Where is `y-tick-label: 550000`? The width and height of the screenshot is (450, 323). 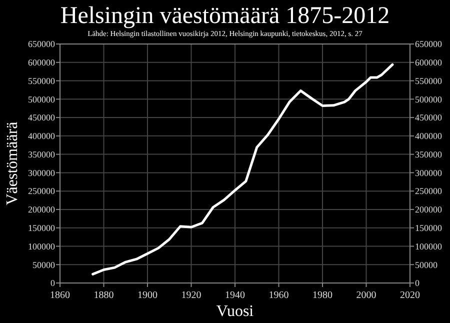 y-tick-label: 550000 is located at coordinates (42, 81).